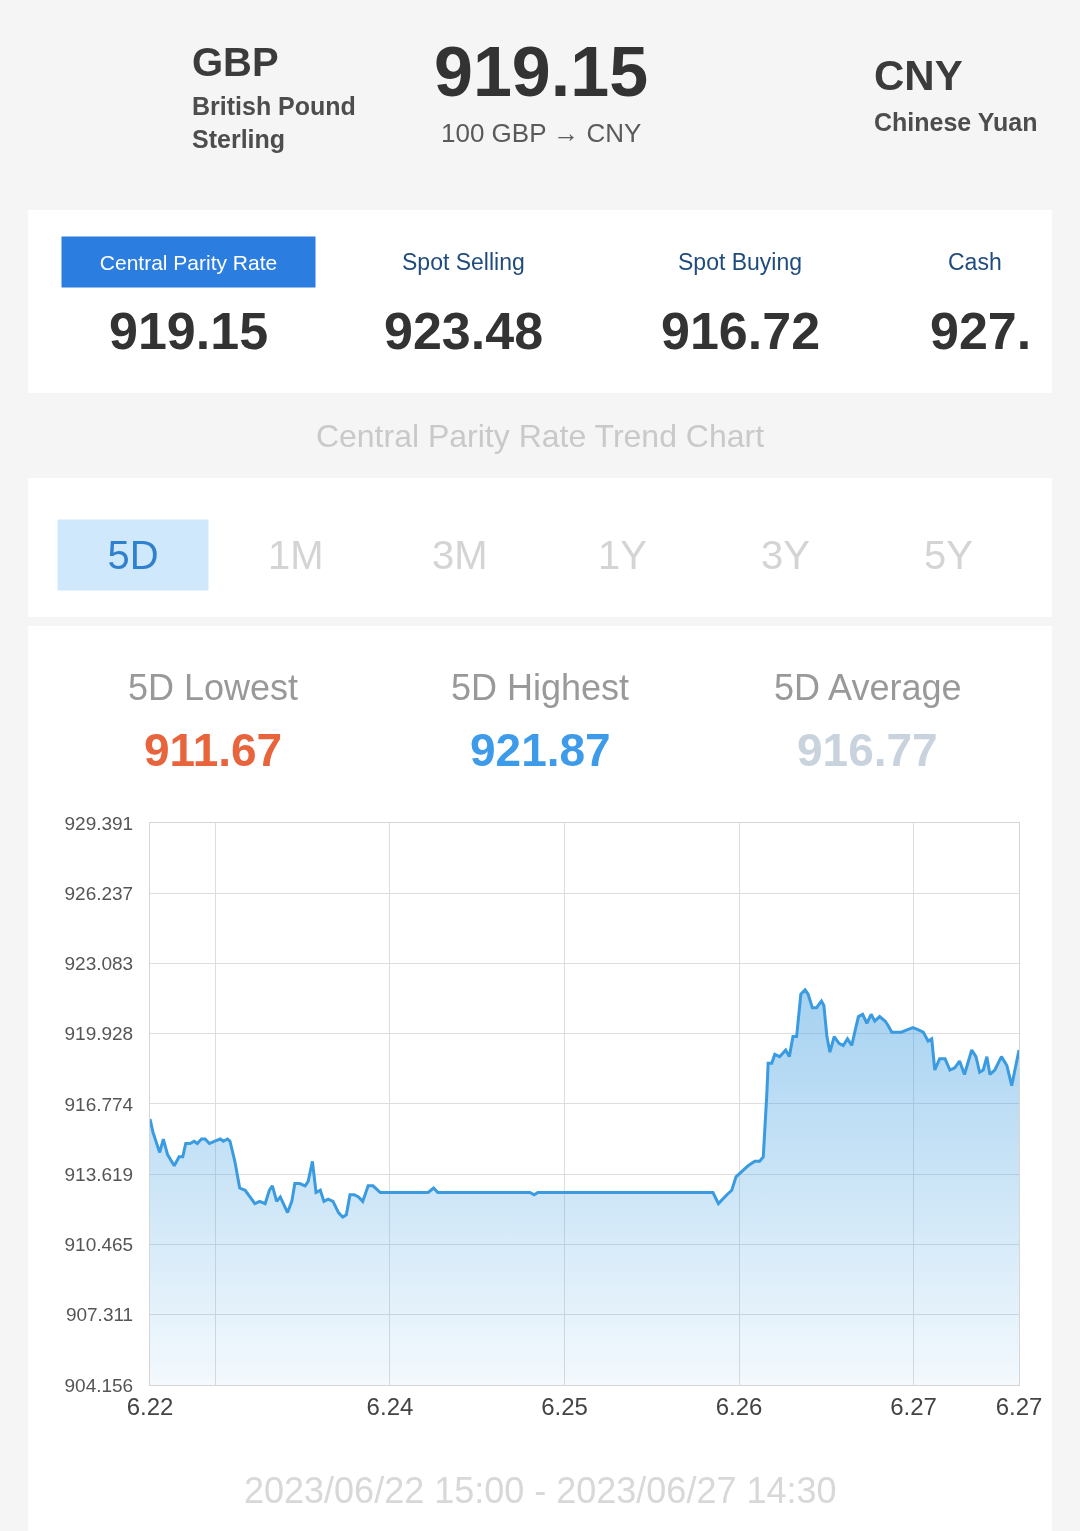  Describe the element at coordinates (99, 1315) in the screenshot. I see `y-tick-label: 907.311` at that location.